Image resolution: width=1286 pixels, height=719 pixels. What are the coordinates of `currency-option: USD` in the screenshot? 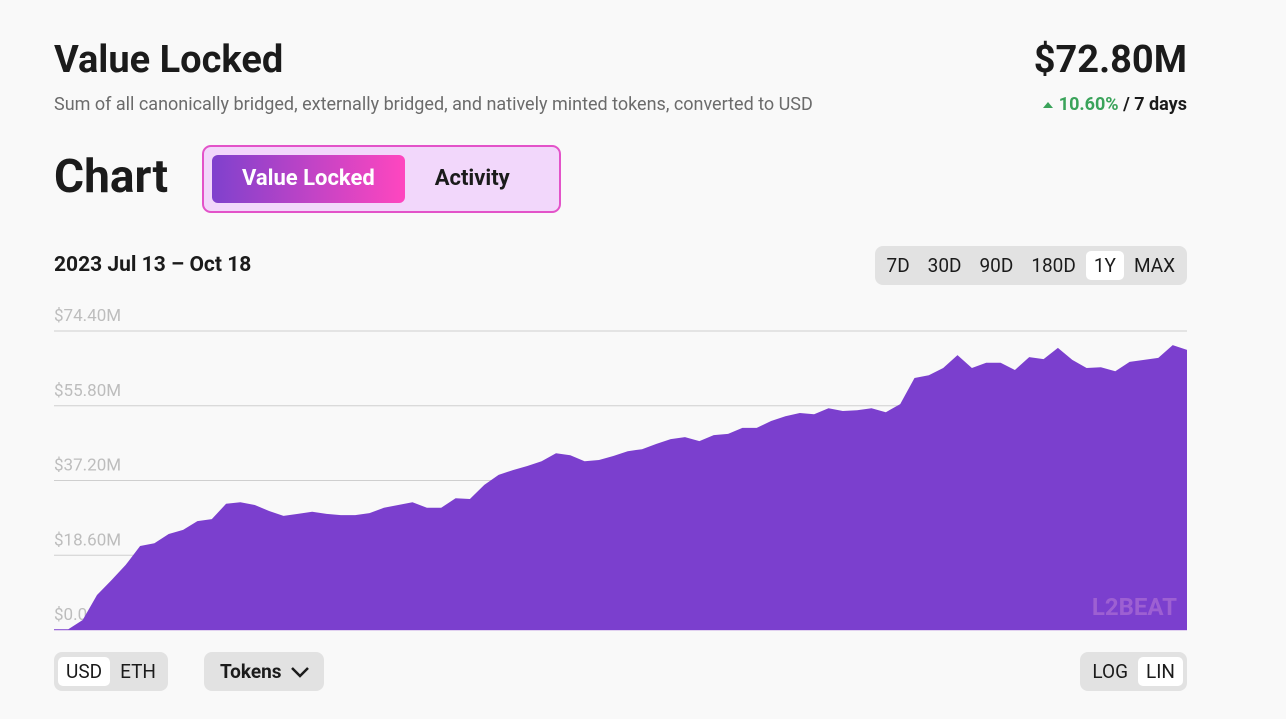 It's located at (84, 671).